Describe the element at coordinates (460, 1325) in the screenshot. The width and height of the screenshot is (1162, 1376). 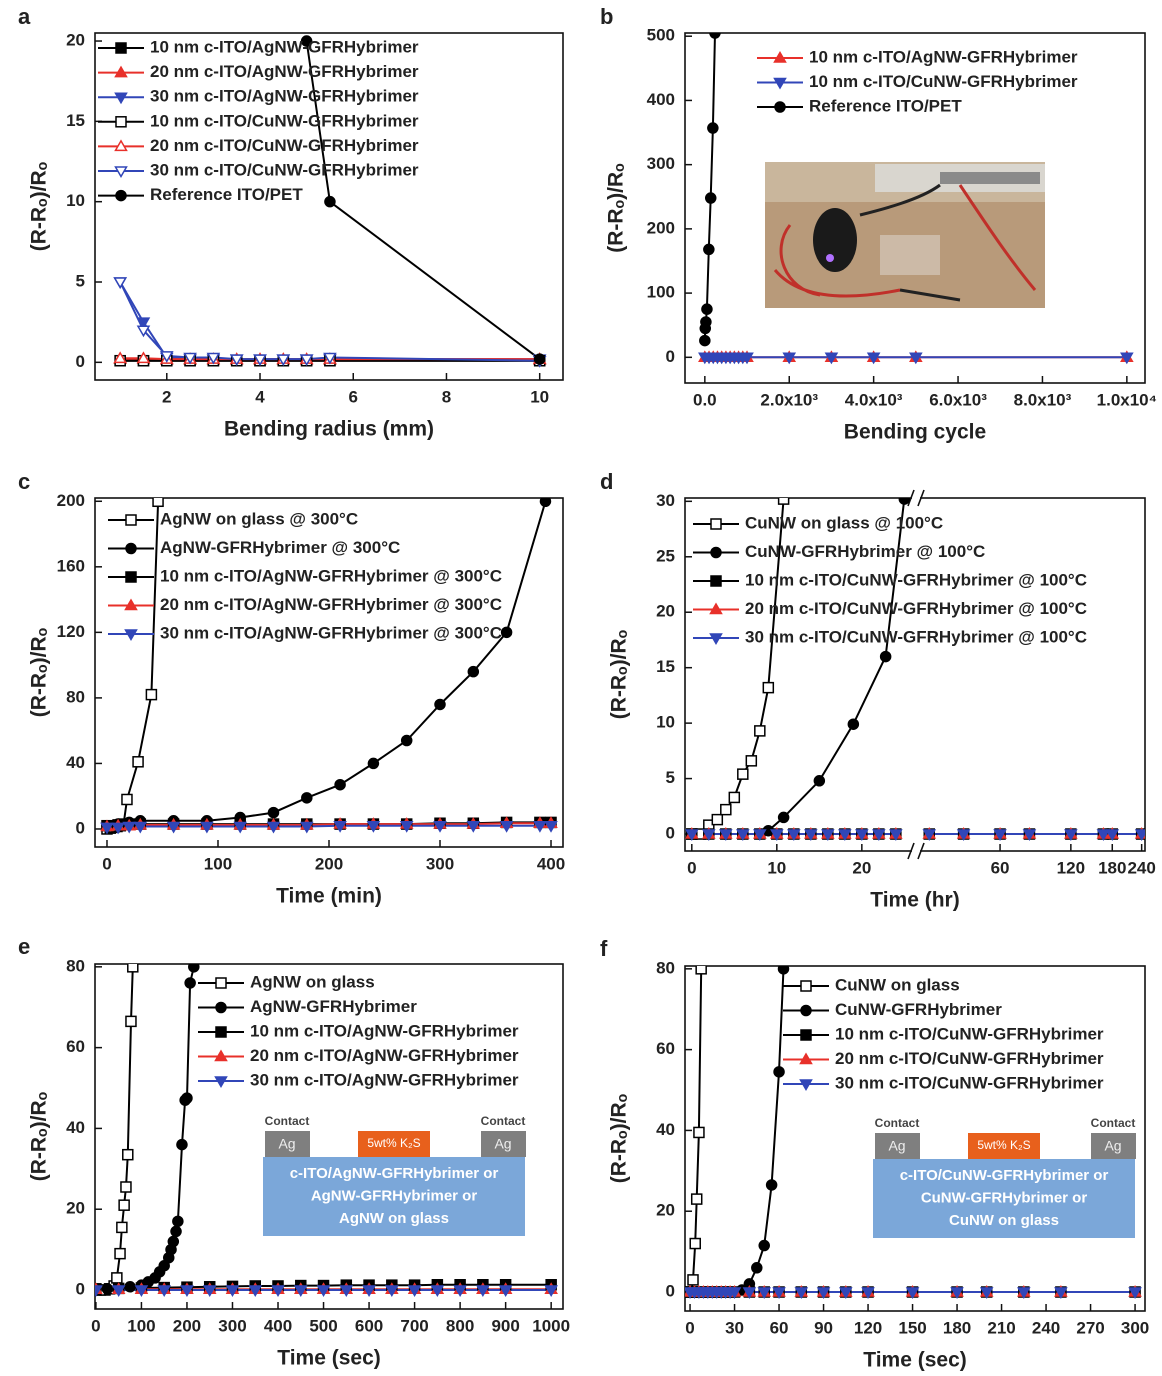
I see `x-tick-label: 800` at that location.